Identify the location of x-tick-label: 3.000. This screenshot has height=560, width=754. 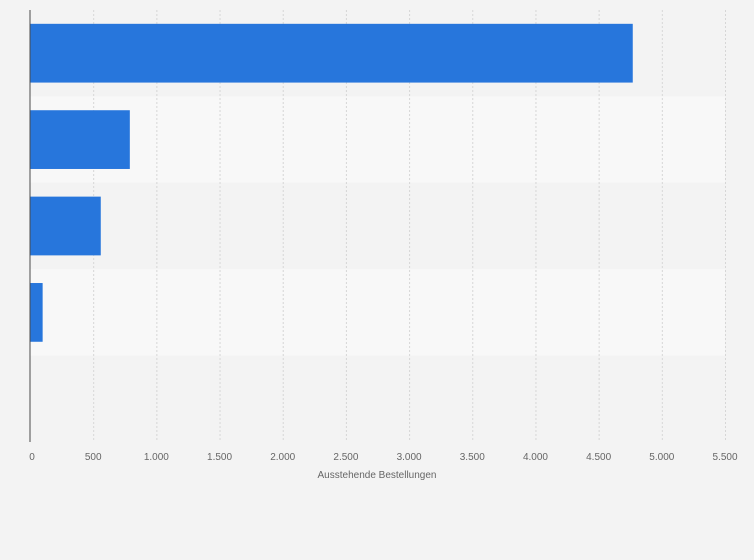
(409, 457).